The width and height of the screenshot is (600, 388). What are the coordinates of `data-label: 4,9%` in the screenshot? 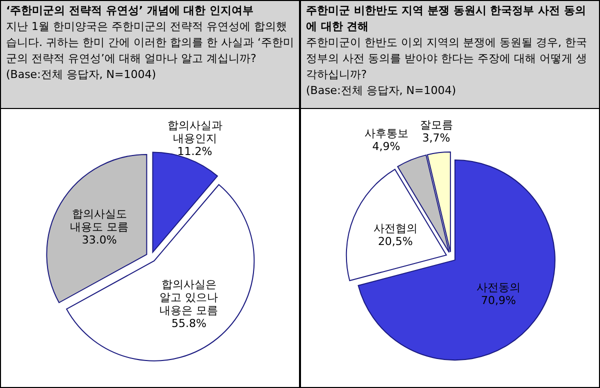 It's located at (386, 146).